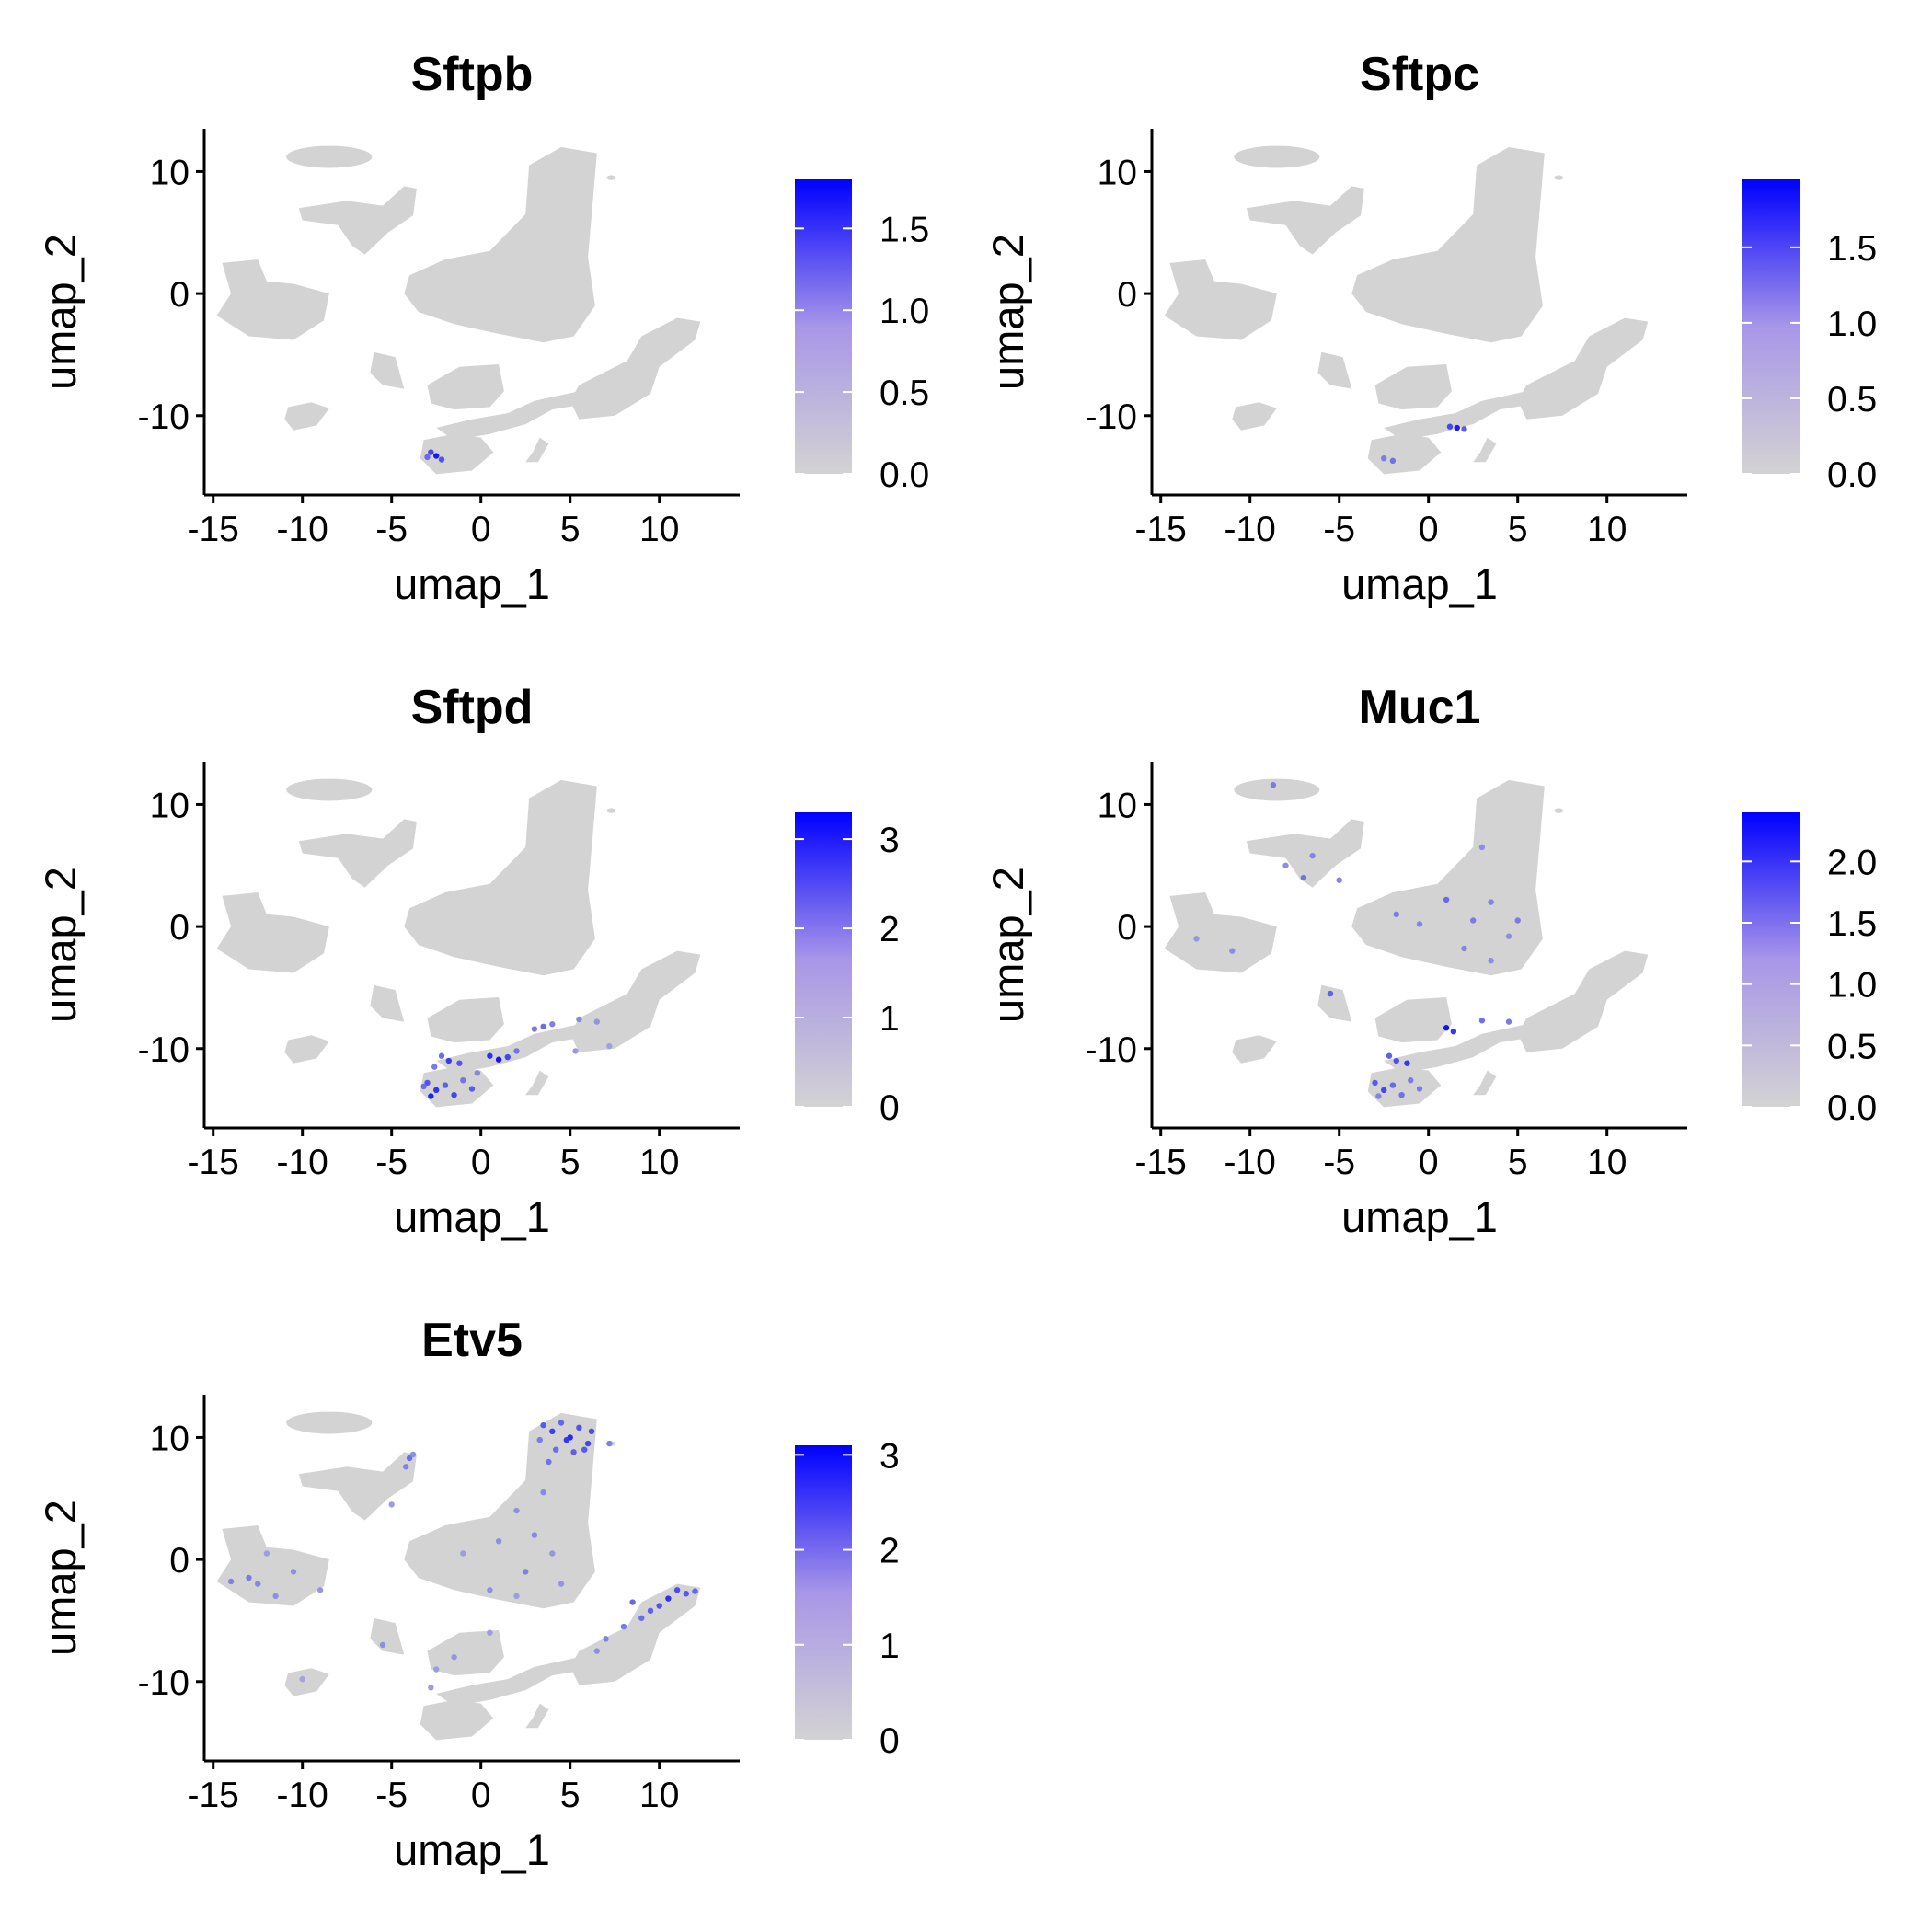 Image resolution: width=1932 pixels, height=1932 pixels. Describe the element at coordinates (1809, 970) in the screenshot. I see `color-legend: 0.0 0.5 1.0 1.5 2.0` at that location.